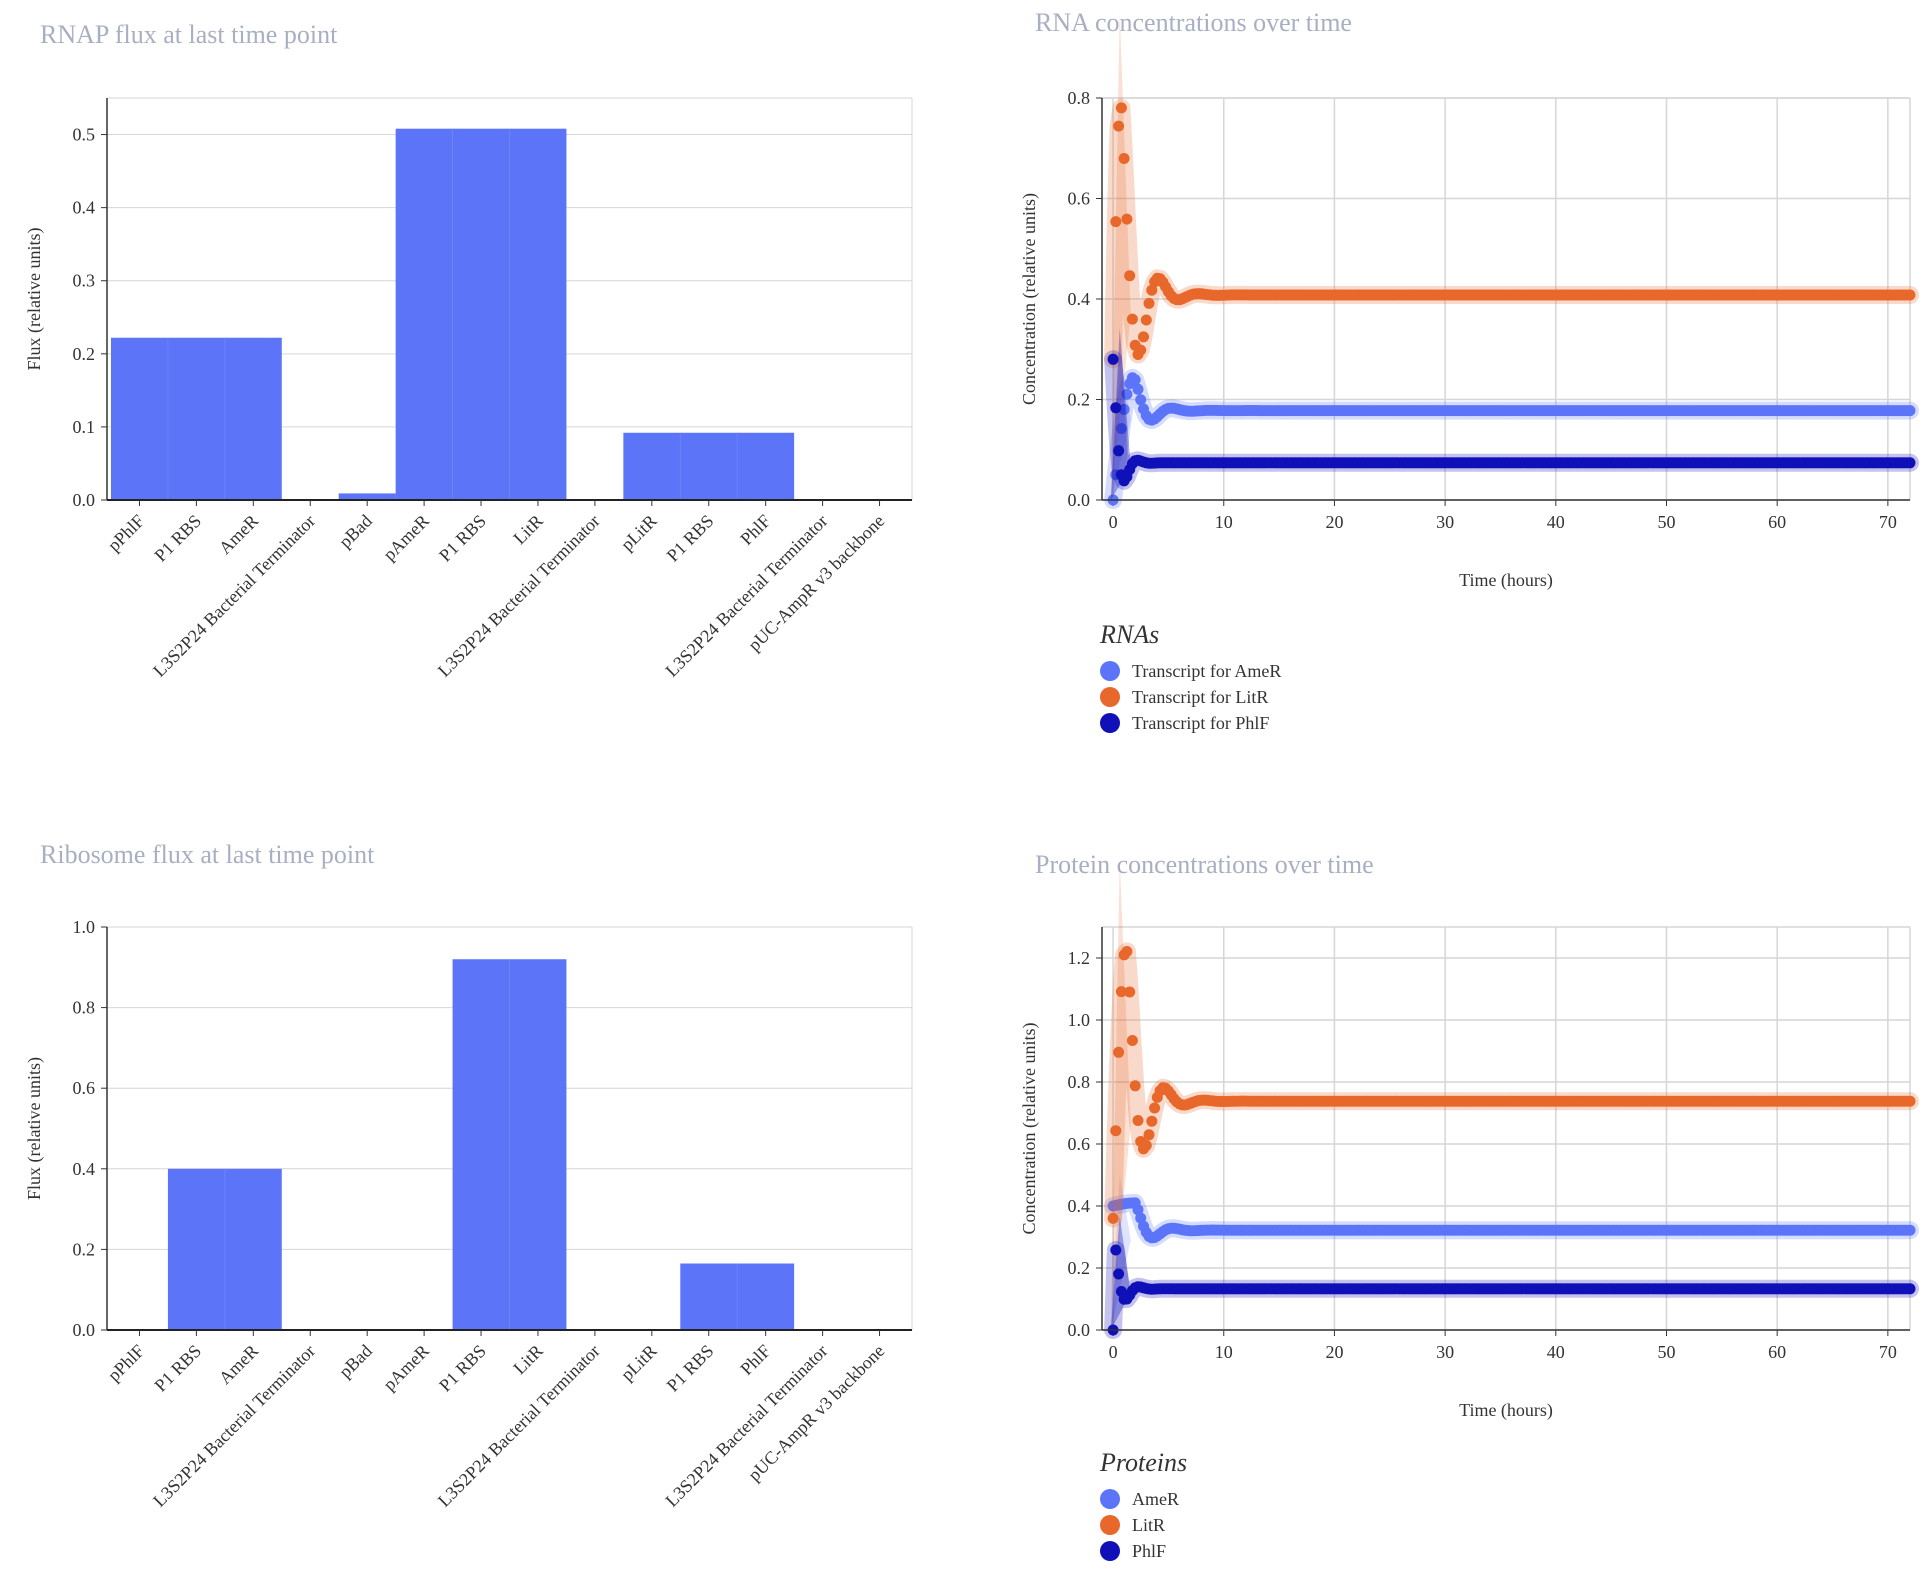 The image size is (1922, 1578). I want to click on y-tick-label: 1.0, so click(84, 927).